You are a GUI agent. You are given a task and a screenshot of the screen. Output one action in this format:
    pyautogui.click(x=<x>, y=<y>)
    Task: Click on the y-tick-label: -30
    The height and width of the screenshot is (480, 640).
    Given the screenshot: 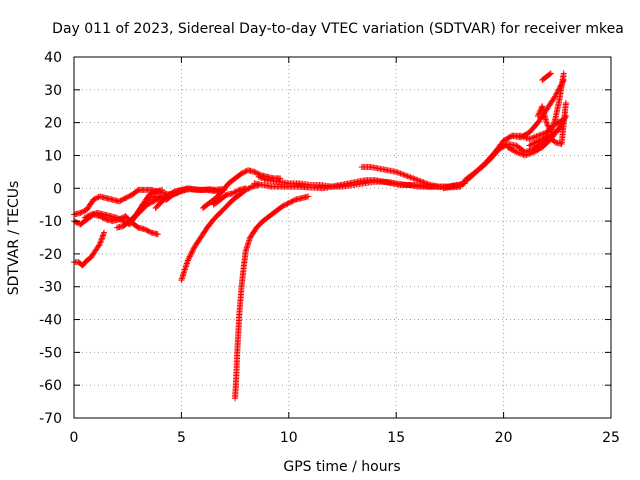 What is the action you would take?
    pyautogui.click(x=50, y=288)
    